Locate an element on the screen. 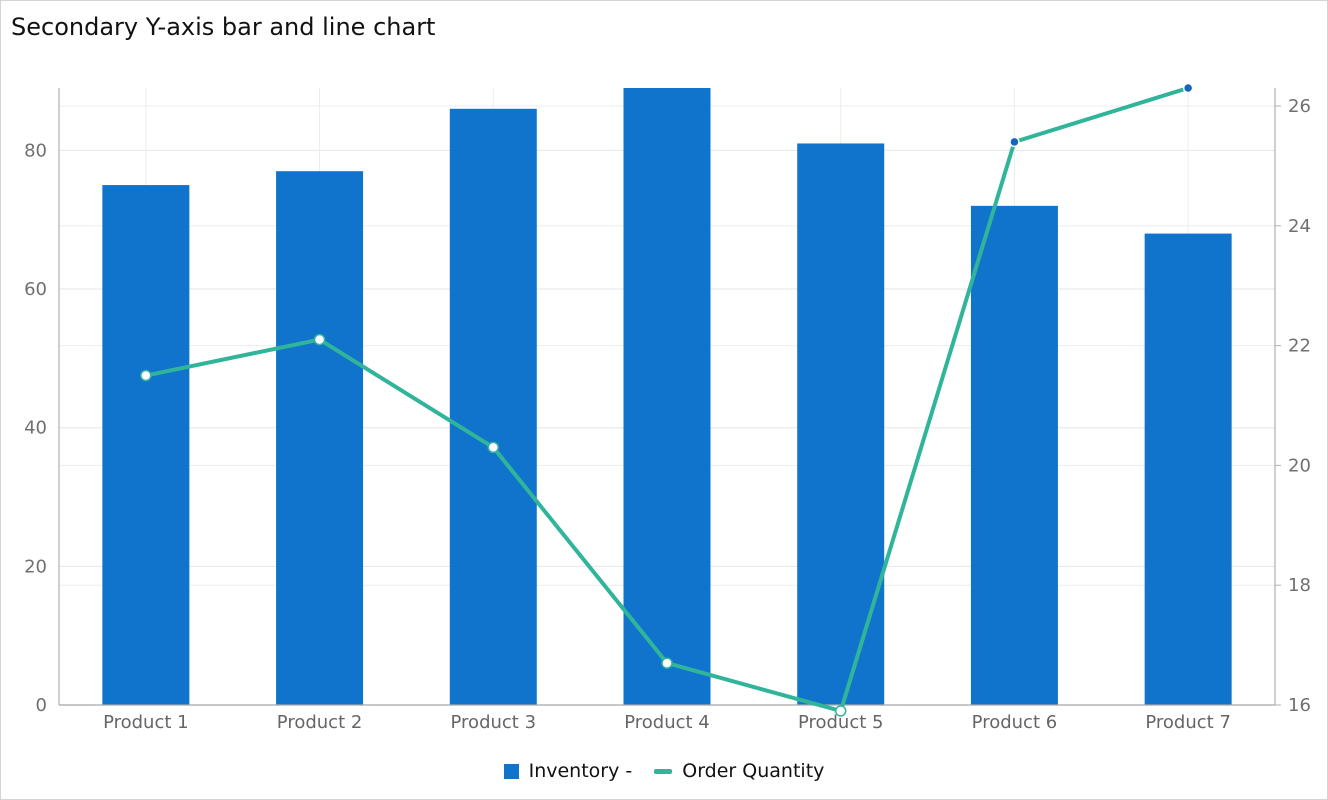 This screenshot has height=800, width=1328. right-tick-label: 24 is located at coordinates (1299, 226).